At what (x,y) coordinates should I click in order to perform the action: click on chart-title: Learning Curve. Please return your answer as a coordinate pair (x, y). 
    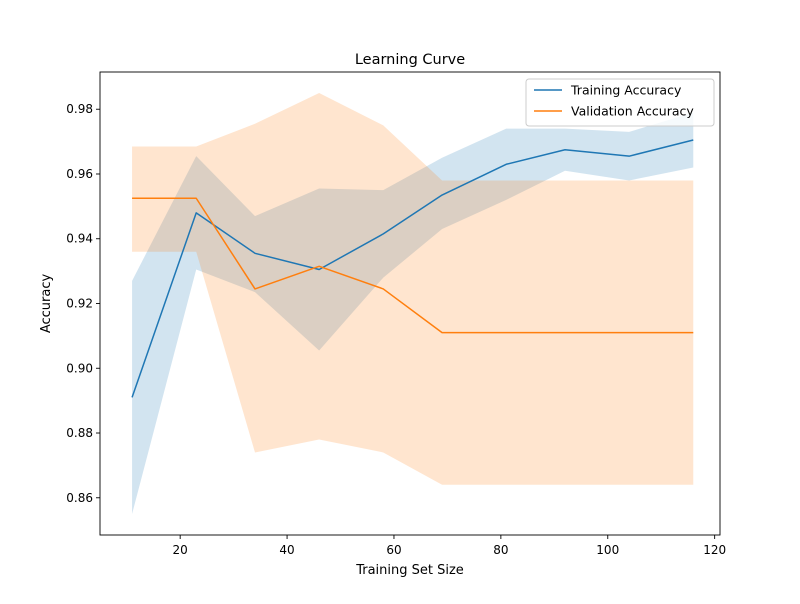
    Looking at the image, I should click on (410, 60).